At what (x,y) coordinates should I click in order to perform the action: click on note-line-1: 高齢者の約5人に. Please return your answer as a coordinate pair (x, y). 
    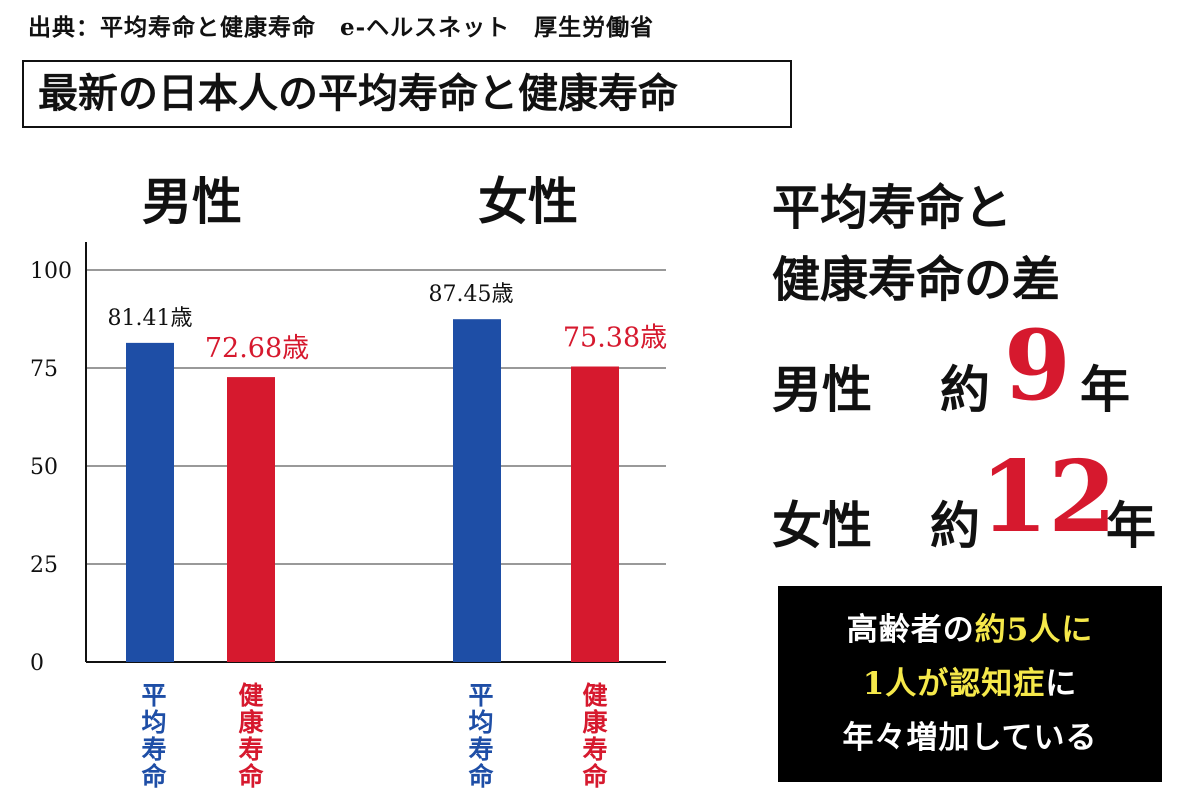
    Looking at the image, I should click on (970, 630).